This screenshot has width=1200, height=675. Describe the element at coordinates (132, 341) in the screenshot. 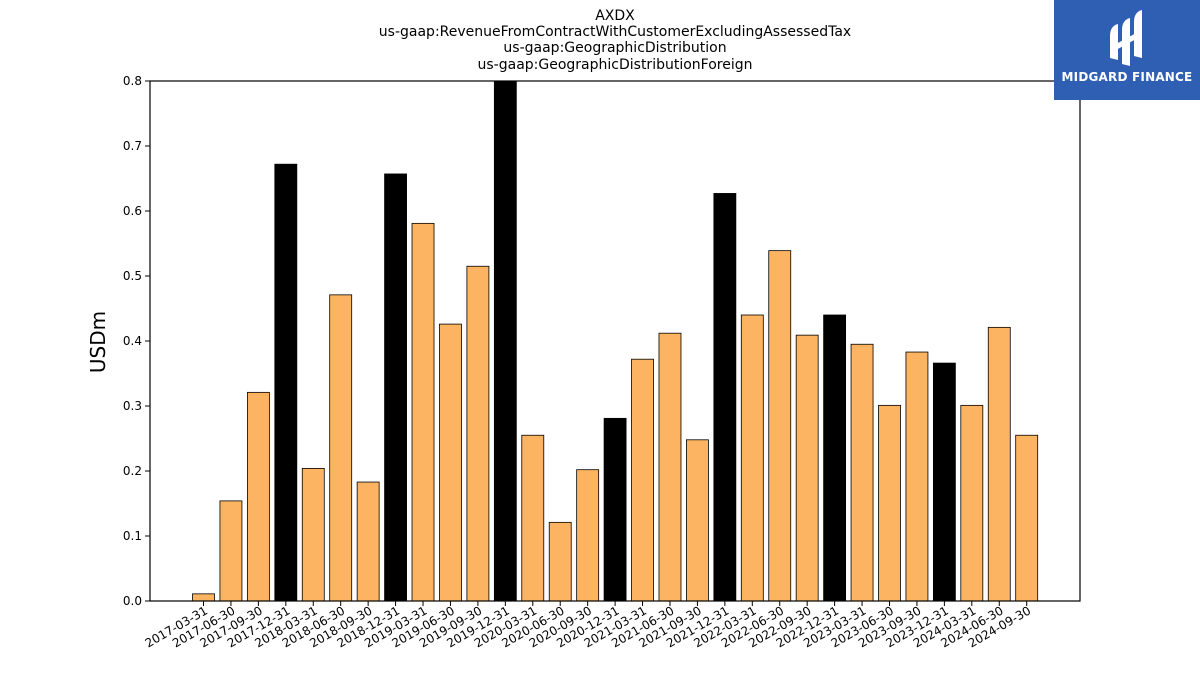

I see `y-tick-label: 0.4` at that location.